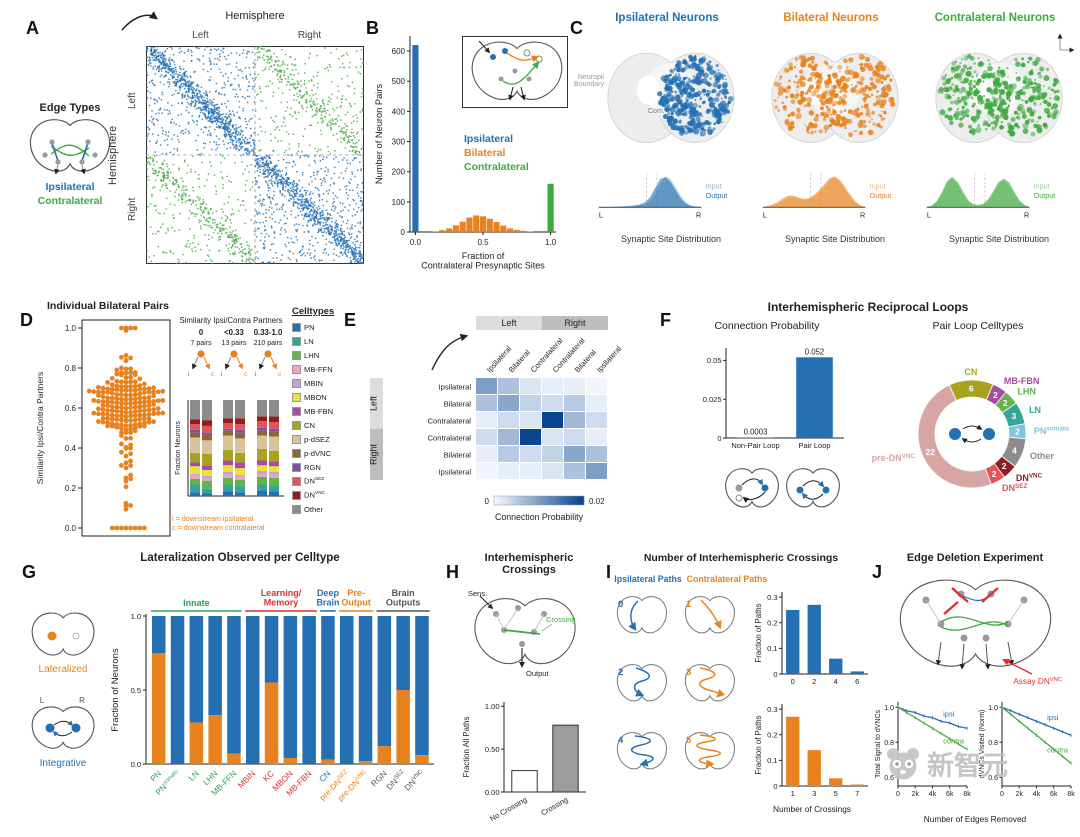 Image resolution: width=1080 pixels, height=837 pixels. Describe the element at coordinates (551, 242) in the screenshot. I see `svg-text: 1.0` at that location.